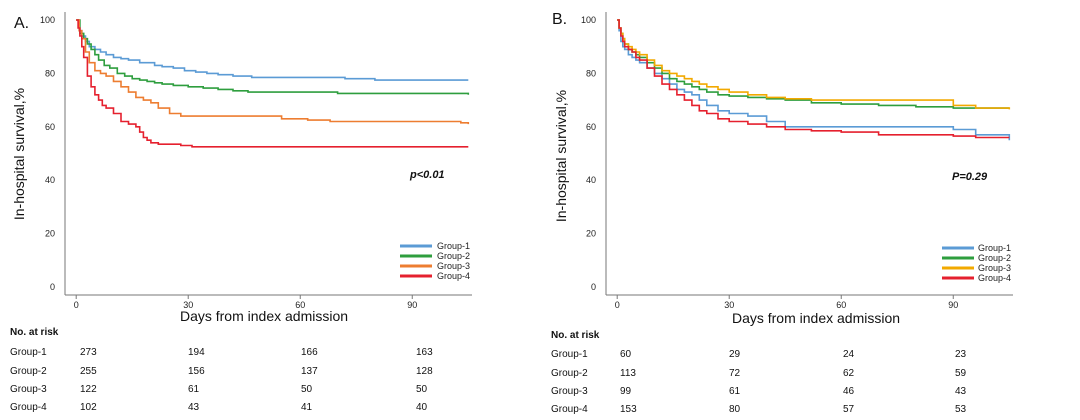 The width and height of the screenshot is (1080, 420). I want to click on panel-b-risk-row-label: Group-4, so click(569, 409).